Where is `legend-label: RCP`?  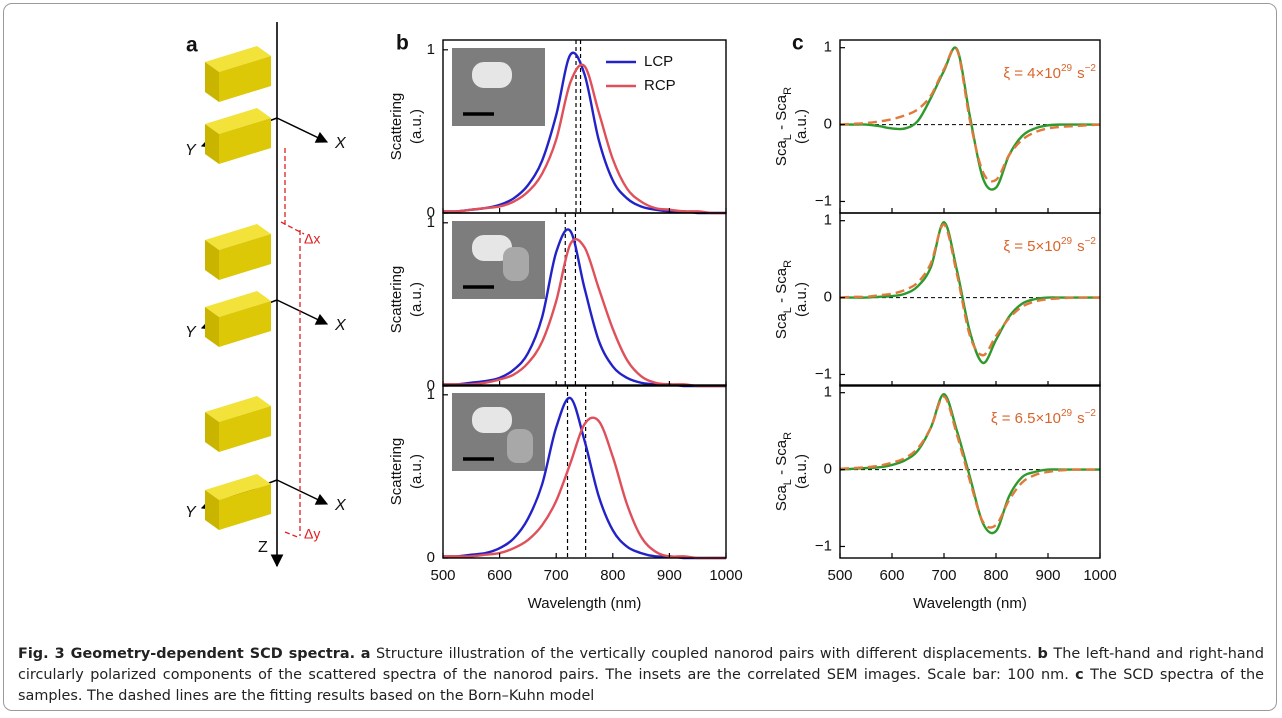 legend-label: RCP is located at coordinates (660, 85).